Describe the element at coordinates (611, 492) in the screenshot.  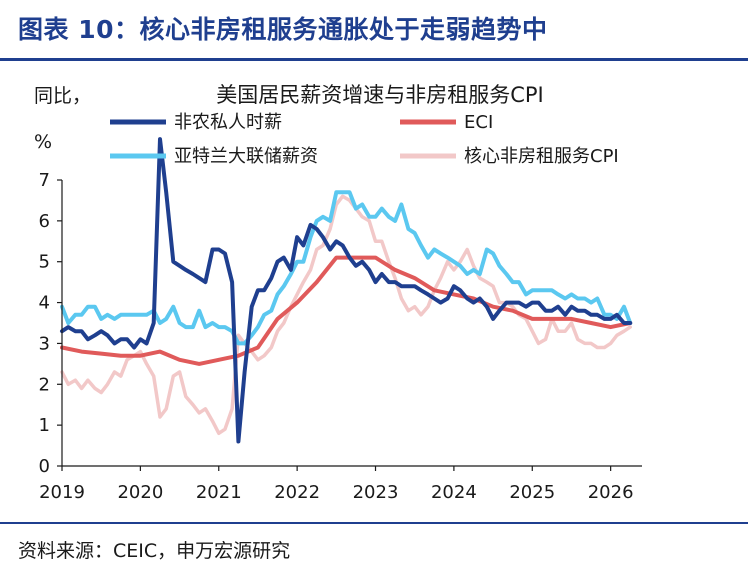
I see `x-tick-label: 2026` at that location.